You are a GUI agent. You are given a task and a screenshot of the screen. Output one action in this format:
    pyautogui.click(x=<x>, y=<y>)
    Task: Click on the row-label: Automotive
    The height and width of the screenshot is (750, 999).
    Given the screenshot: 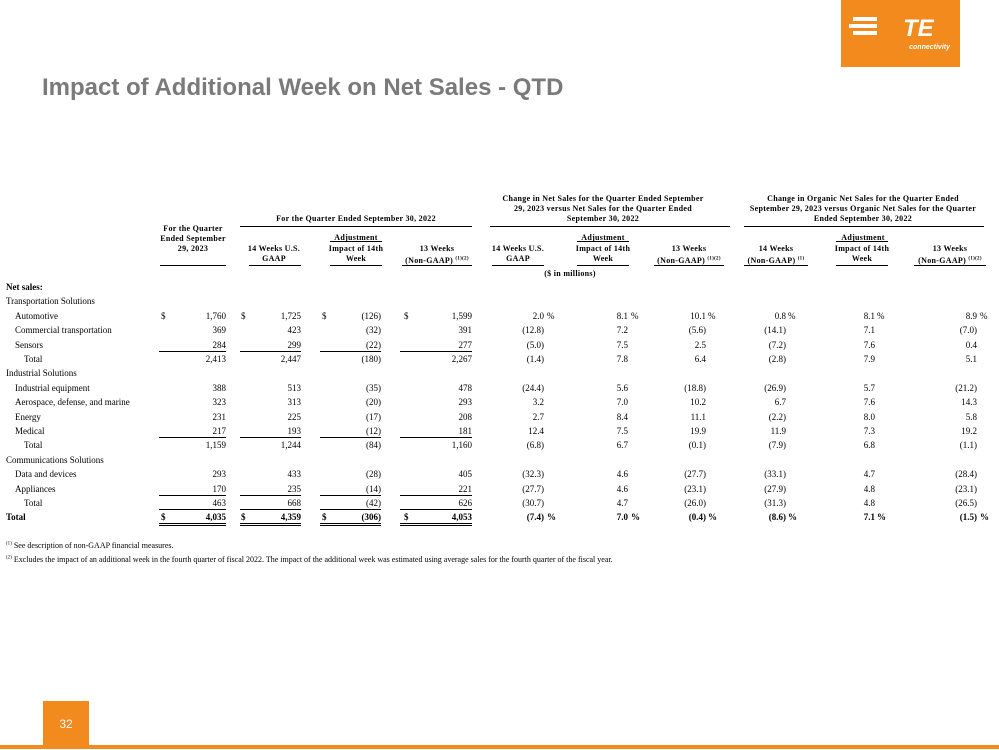 What is the action you would take?
    pyautogui.click(x=36, y=315)
    